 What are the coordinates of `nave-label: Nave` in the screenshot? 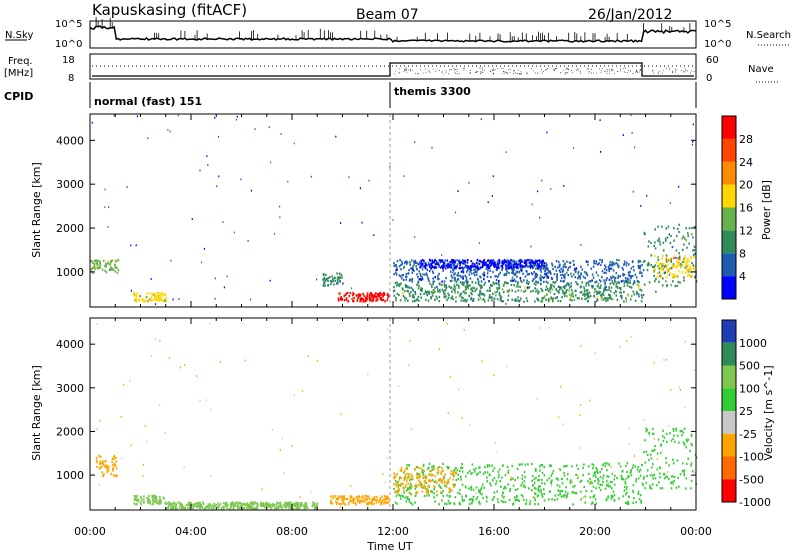 It's located at (761, 69).